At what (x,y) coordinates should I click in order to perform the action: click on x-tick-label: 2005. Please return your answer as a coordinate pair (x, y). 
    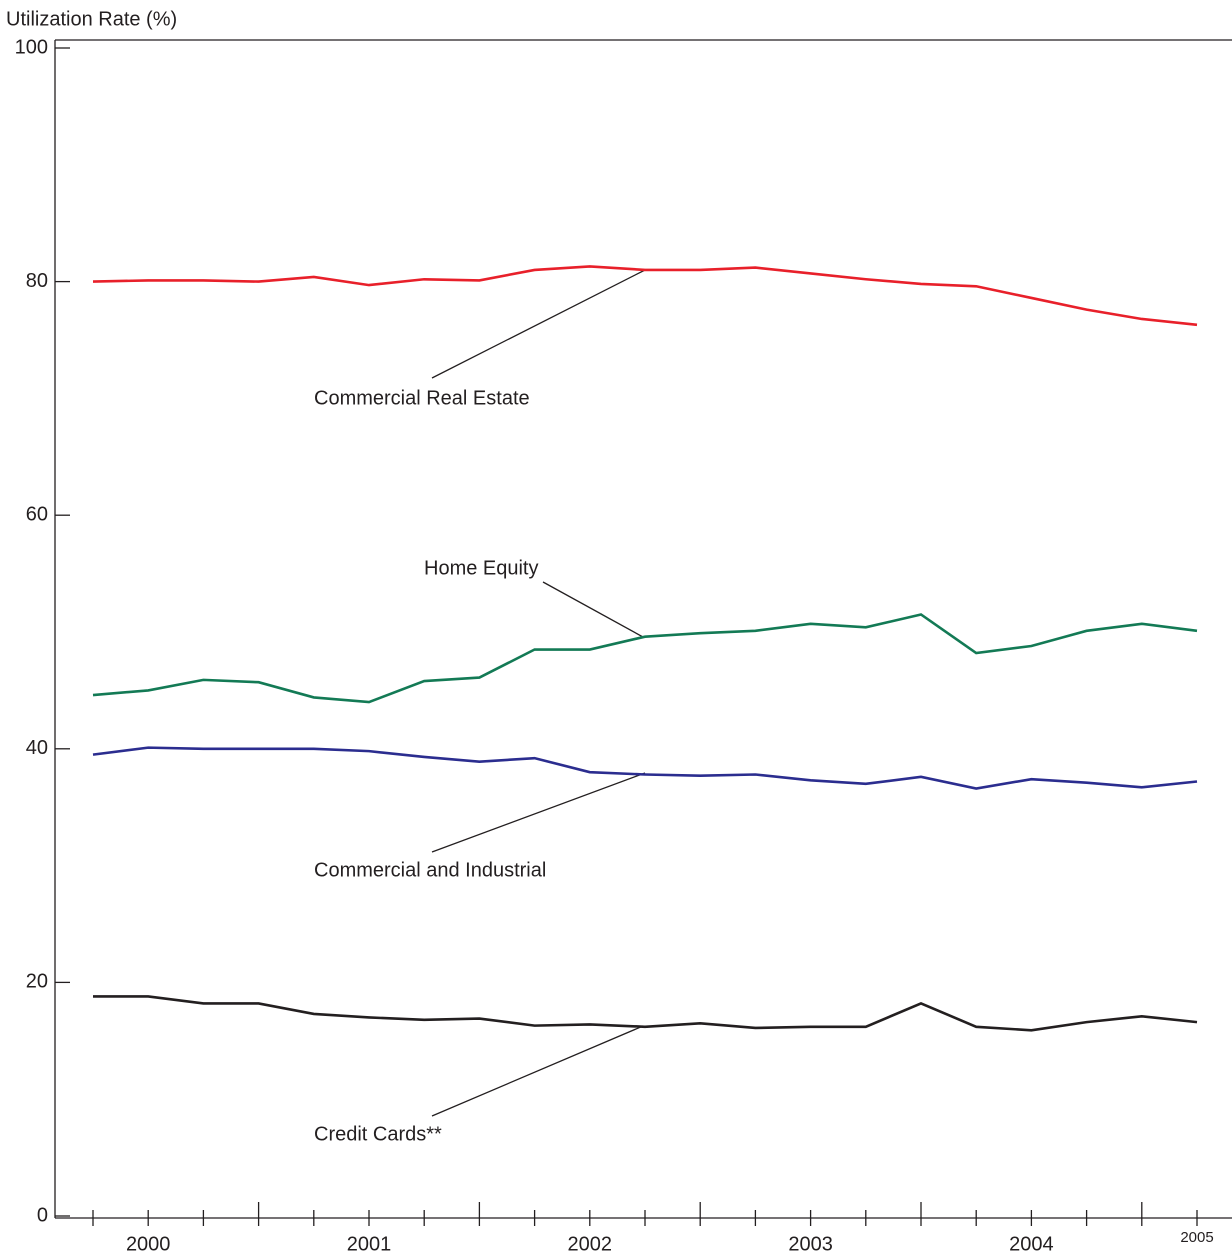
    Looking at the image, I should click on (1196, 1237).